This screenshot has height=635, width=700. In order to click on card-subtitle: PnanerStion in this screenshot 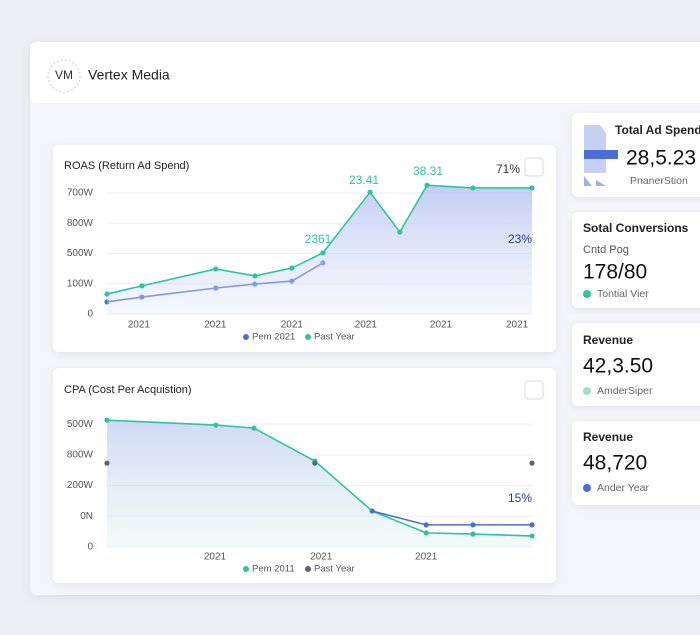, I will do `click(659, 181)`.